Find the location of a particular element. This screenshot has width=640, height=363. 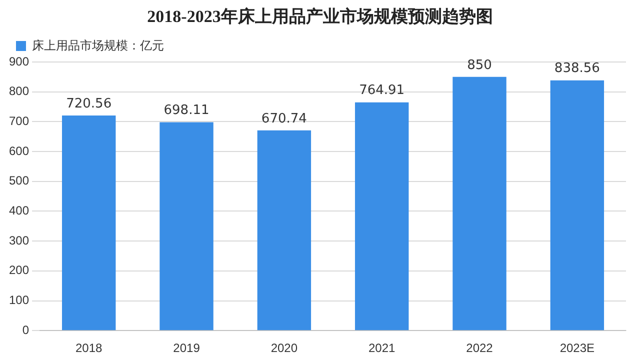

x-tick-label: 2022 is located at coordinates (480, 348).